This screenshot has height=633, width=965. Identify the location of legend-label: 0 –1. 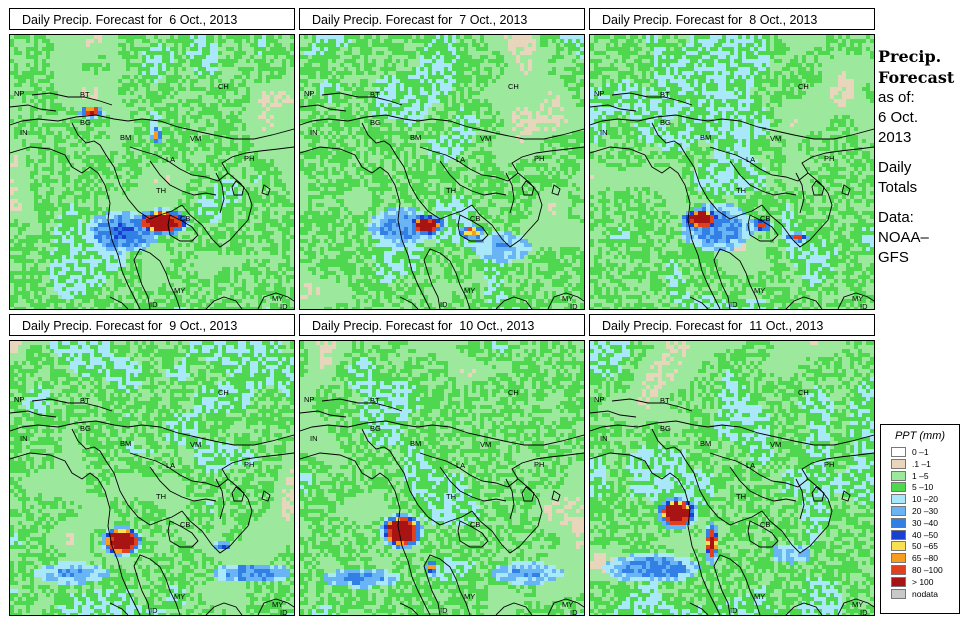
(920, 452).